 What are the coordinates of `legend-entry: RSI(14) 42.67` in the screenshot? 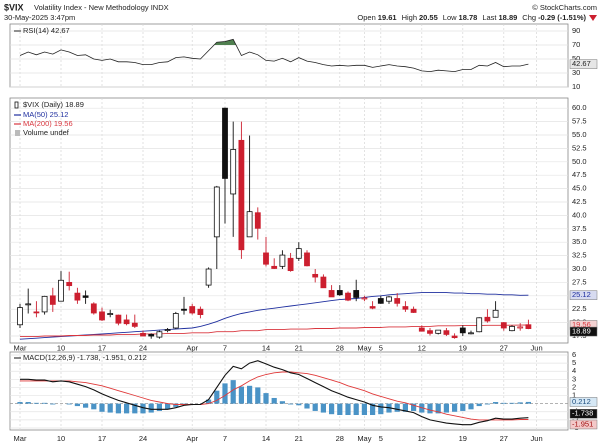 It's located at (46, 30).